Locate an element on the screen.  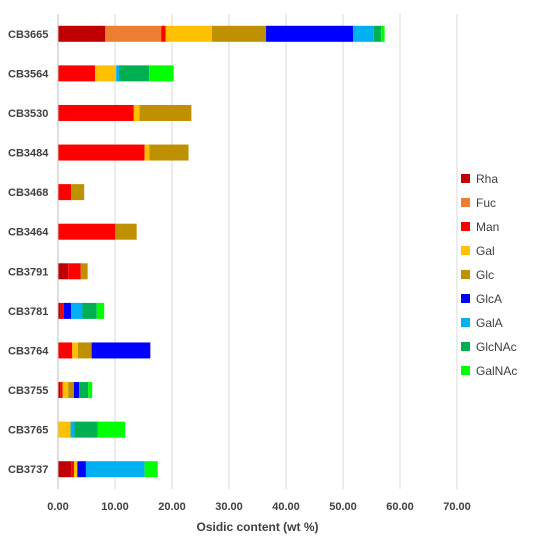
category-label: CB3765 is located at coordinates (28, 431).